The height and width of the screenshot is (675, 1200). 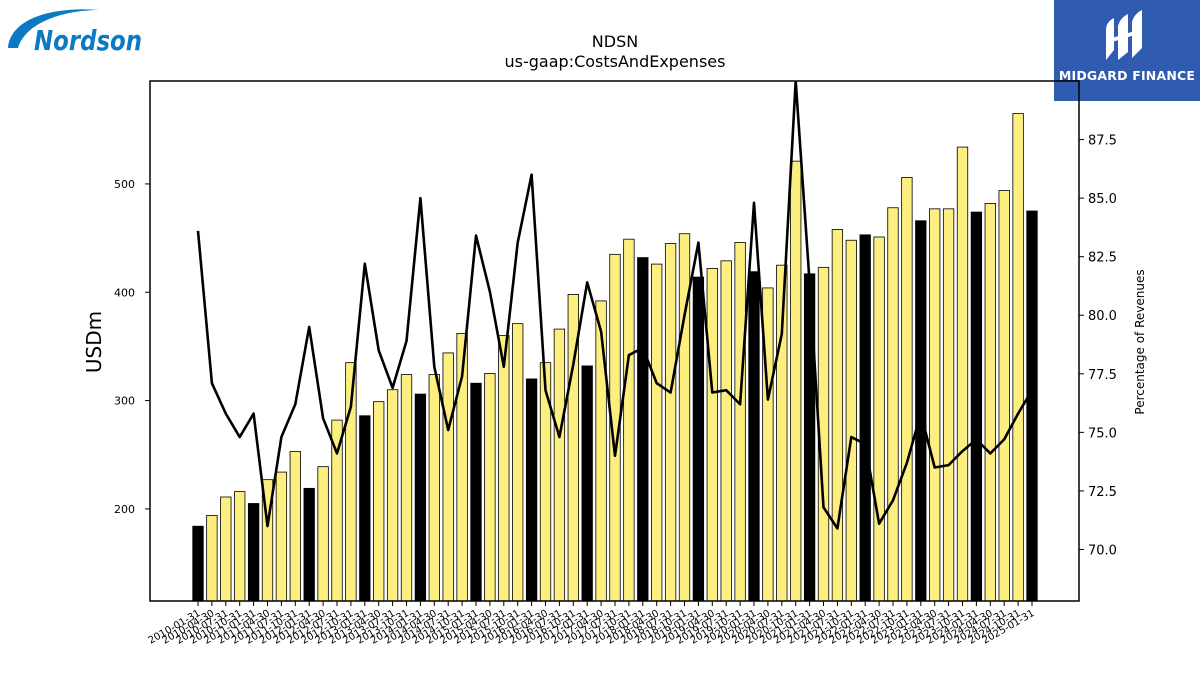 What do you see at coordinates (124, 184) in the screenshot?
I see `y-tick-label: 500` at bounding box center [124, 184].